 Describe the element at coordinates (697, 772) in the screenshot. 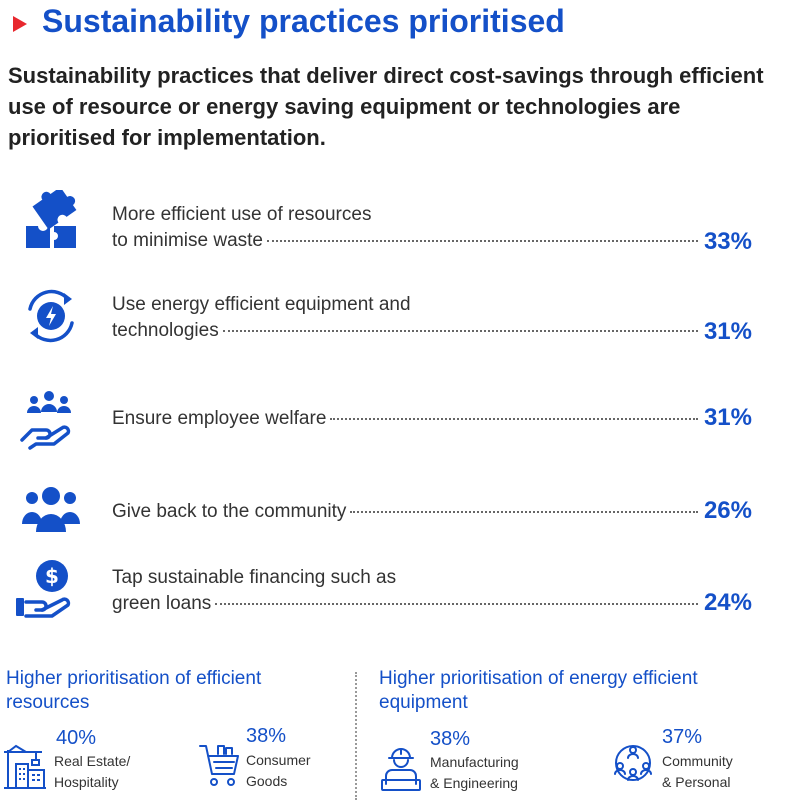

I see `community-personal-label: Community & Personal` at that location.